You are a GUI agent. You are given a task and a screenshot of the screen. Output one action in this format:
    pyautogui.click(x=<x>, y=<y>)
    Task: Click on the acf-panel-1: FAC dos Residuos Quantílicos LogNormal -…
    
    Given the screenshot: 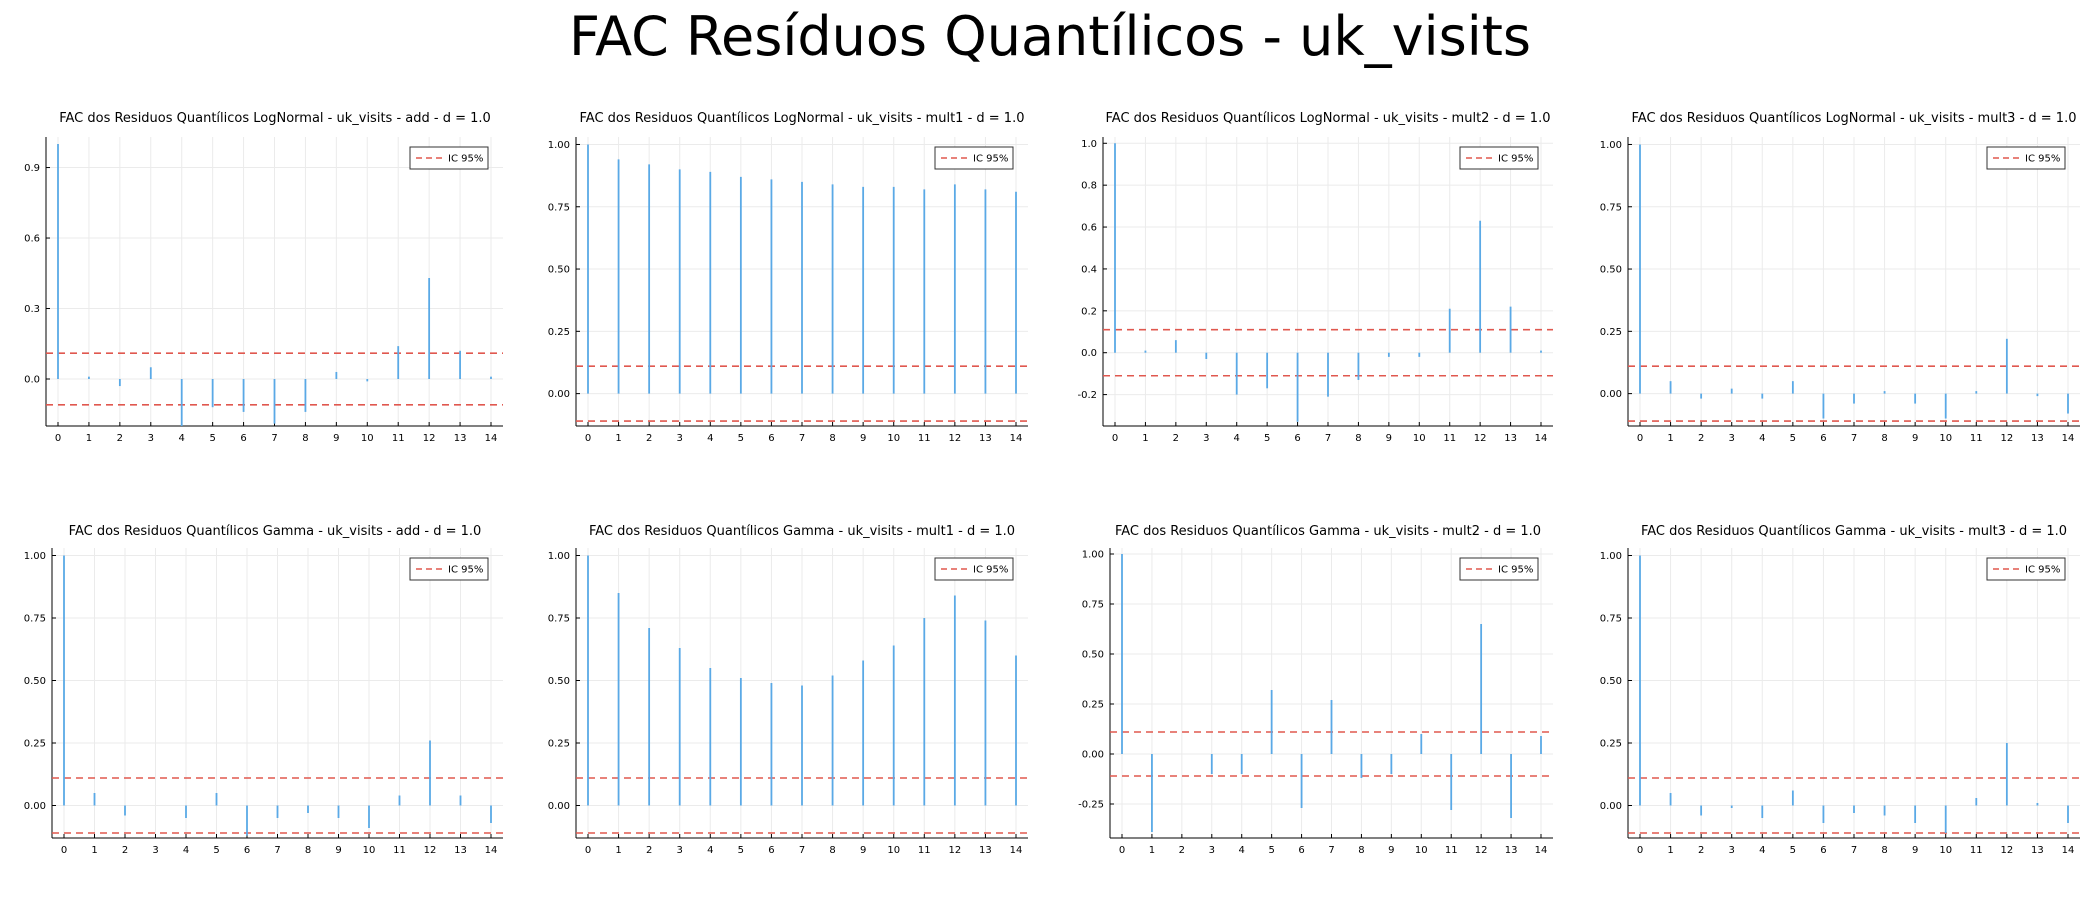 What is the action you would take?
    pyautogui.click(x=788, y=277)
    